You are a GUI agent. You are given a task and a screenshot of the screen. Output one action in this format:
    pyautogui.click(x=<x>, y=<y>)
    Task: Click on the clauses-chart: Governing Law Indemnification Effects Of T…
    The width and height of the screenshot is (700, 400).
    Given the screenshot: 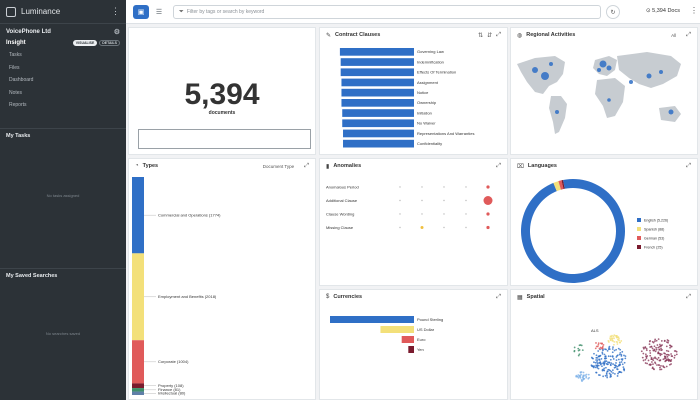 What is the action you would take?
    pyautogui.click(x=406, y=98)
    